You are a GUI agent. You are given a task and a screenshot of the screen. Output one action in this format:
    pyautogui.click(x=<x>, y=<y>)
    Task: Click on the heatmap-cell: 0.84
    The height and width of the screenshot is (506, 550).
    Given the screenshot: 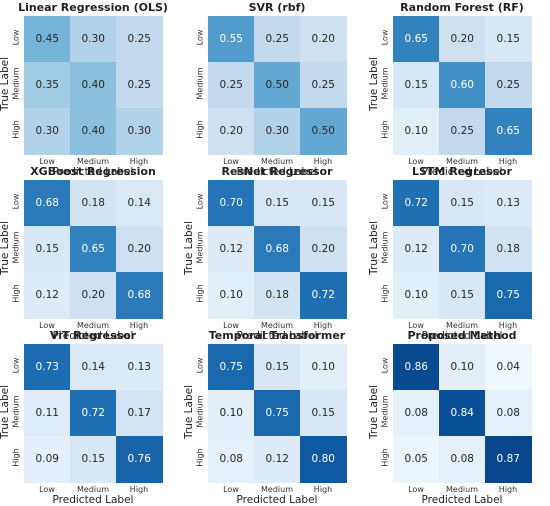 What is the action you would take?
    pyautogui.click(x=462, y=413)
    